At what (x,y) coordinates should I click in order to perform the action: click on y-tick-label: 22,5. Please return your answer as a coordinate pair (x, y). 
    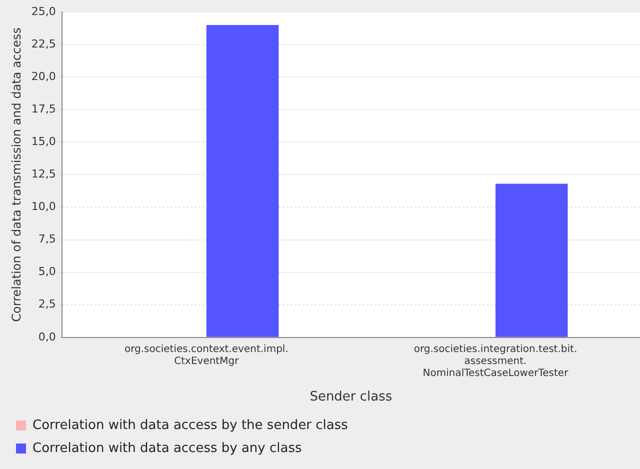
    Looking at the image, I should click on (43, 43).